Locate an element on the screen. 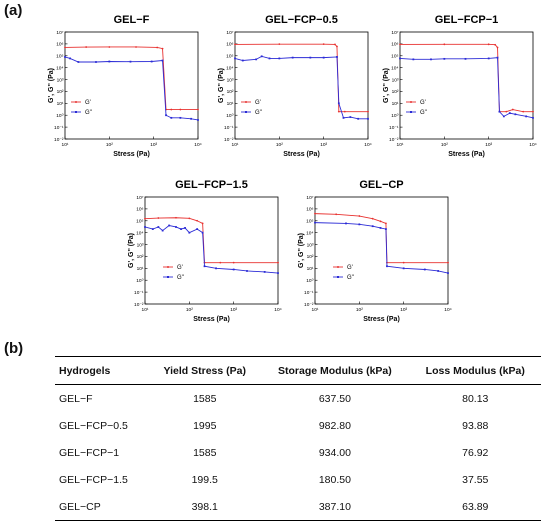  cell-storage-modulus: 637.50 is located at coordinates (334, 398).